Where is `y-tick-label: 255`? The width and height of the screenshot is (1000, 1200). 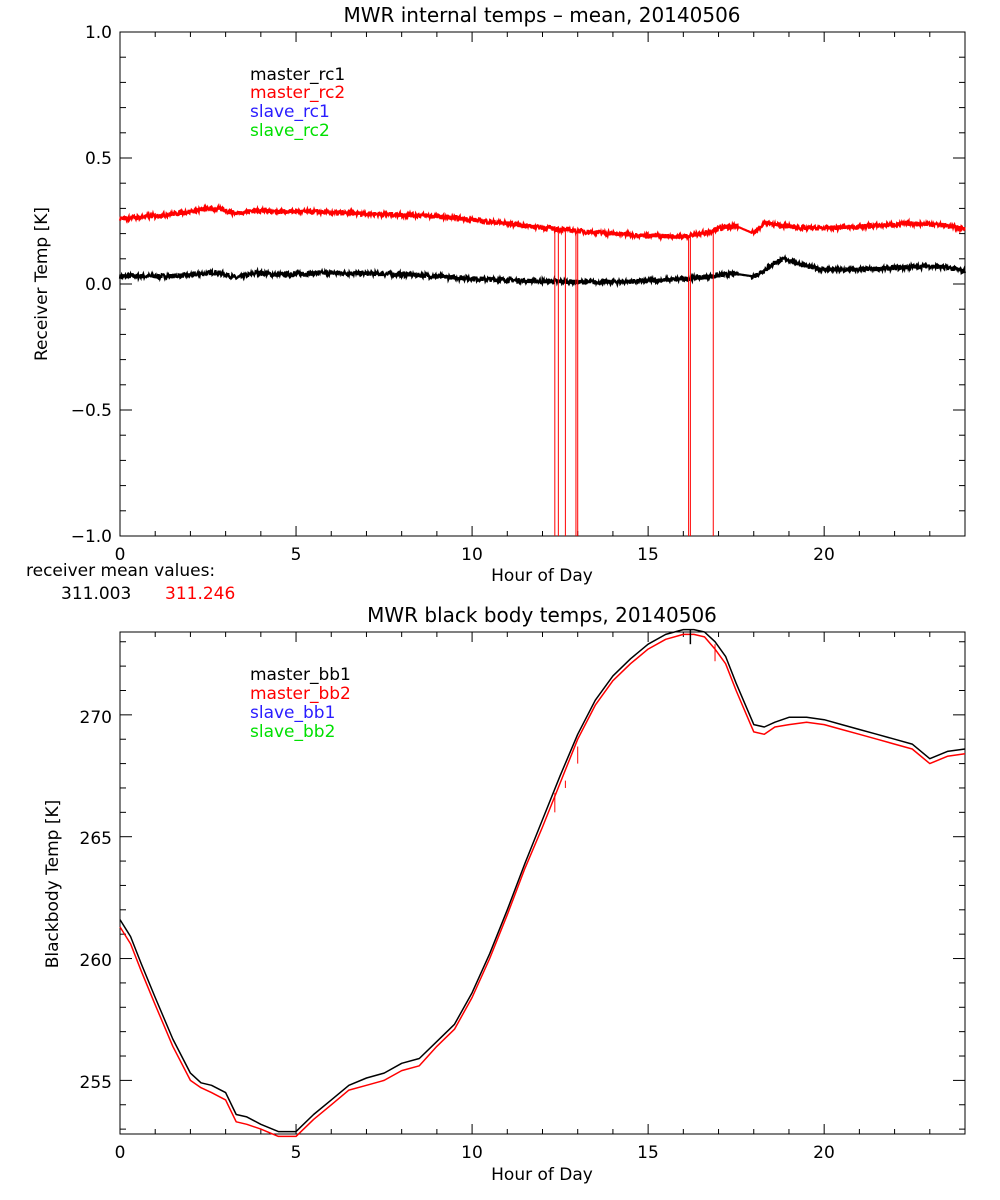 y-tick-label: 255 is located at coordinates (96, 1083).